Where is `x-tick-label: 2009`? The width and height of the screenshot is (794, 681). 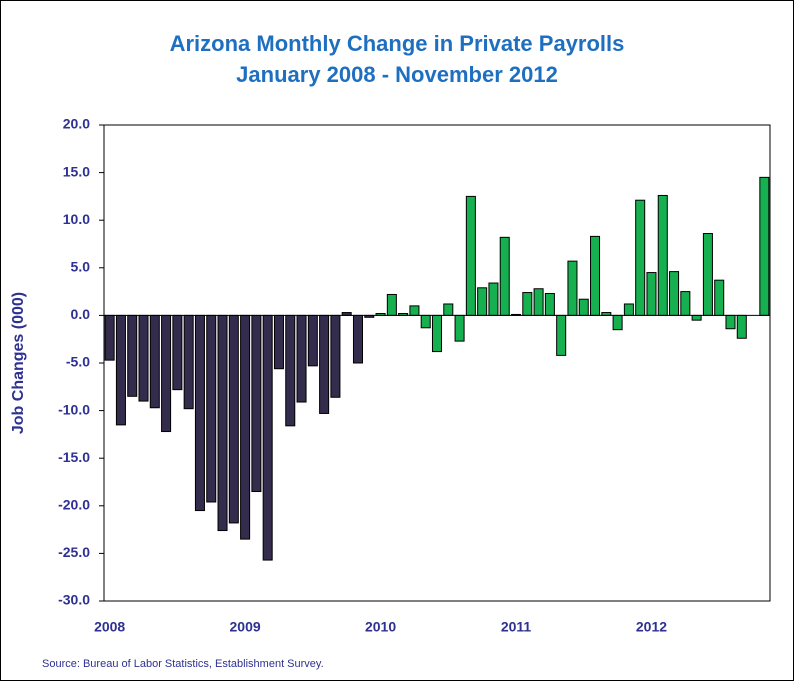 x-tick-label: 2009 is located at coordinates (245, 627).